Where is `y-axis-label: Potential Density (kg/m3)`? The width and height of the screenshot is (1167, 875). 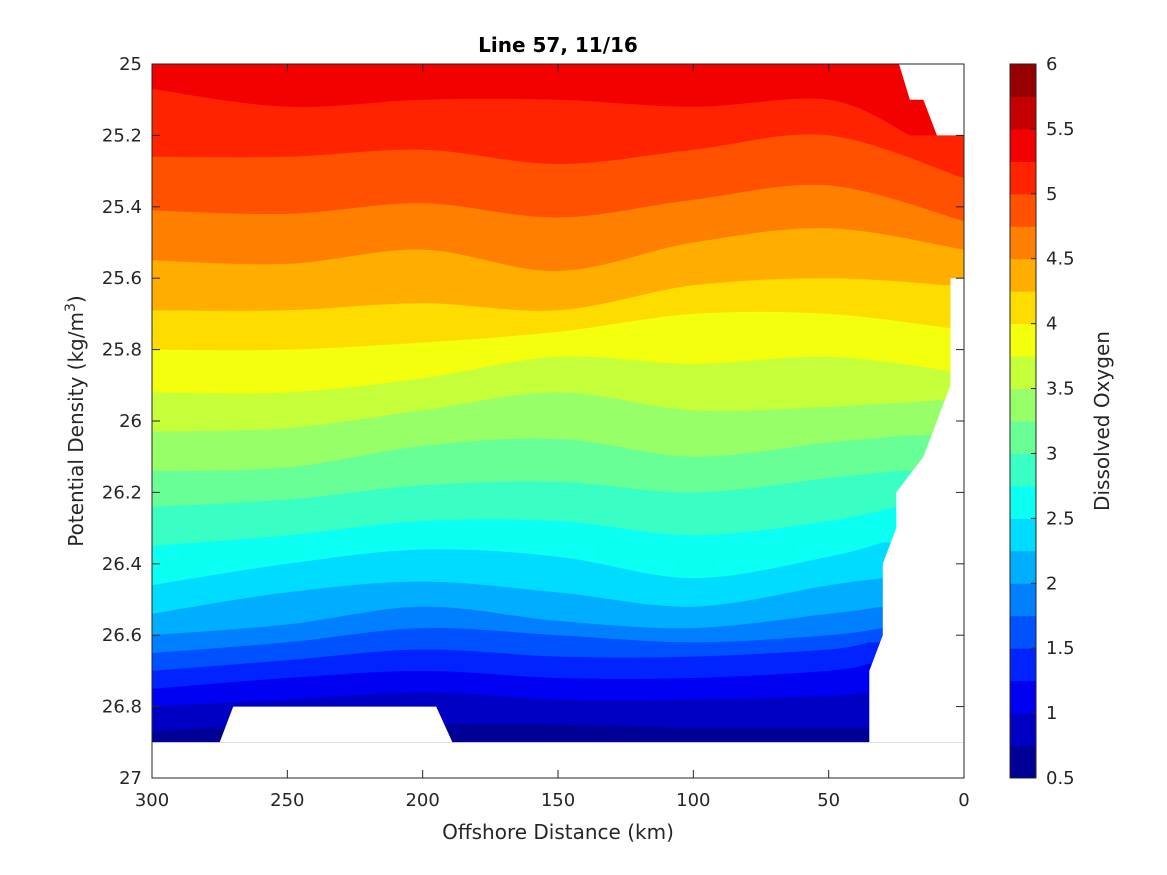
y-axis-label: Potential Density (kg/m3) is located at coordinates (75, 420).